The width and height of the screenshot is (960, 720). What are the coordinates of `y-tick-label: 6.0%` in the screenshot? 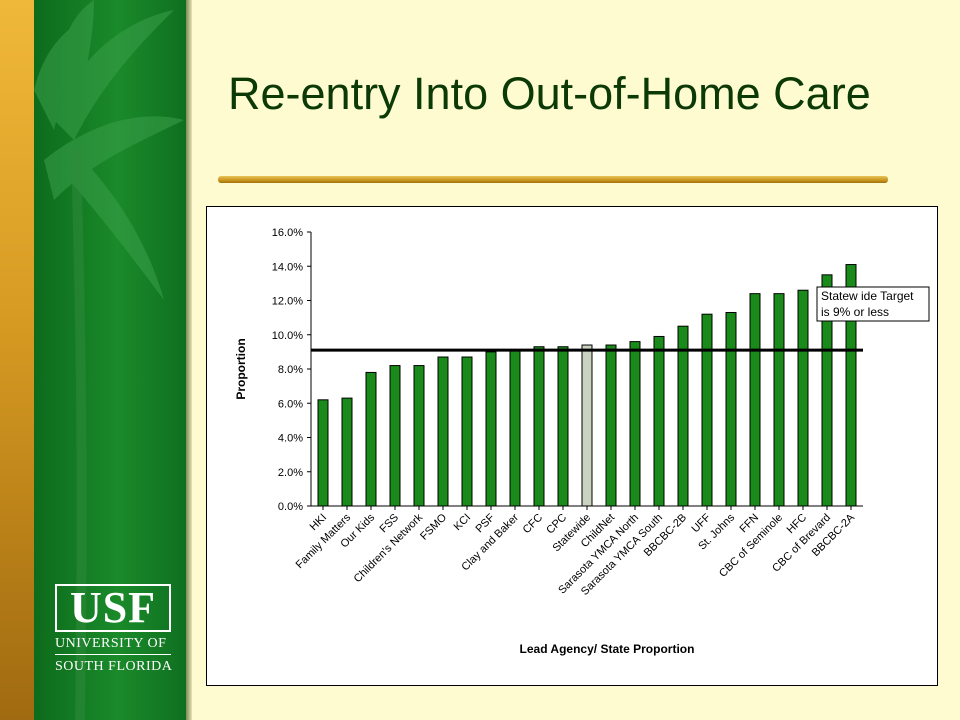 It's located at (290, 404).